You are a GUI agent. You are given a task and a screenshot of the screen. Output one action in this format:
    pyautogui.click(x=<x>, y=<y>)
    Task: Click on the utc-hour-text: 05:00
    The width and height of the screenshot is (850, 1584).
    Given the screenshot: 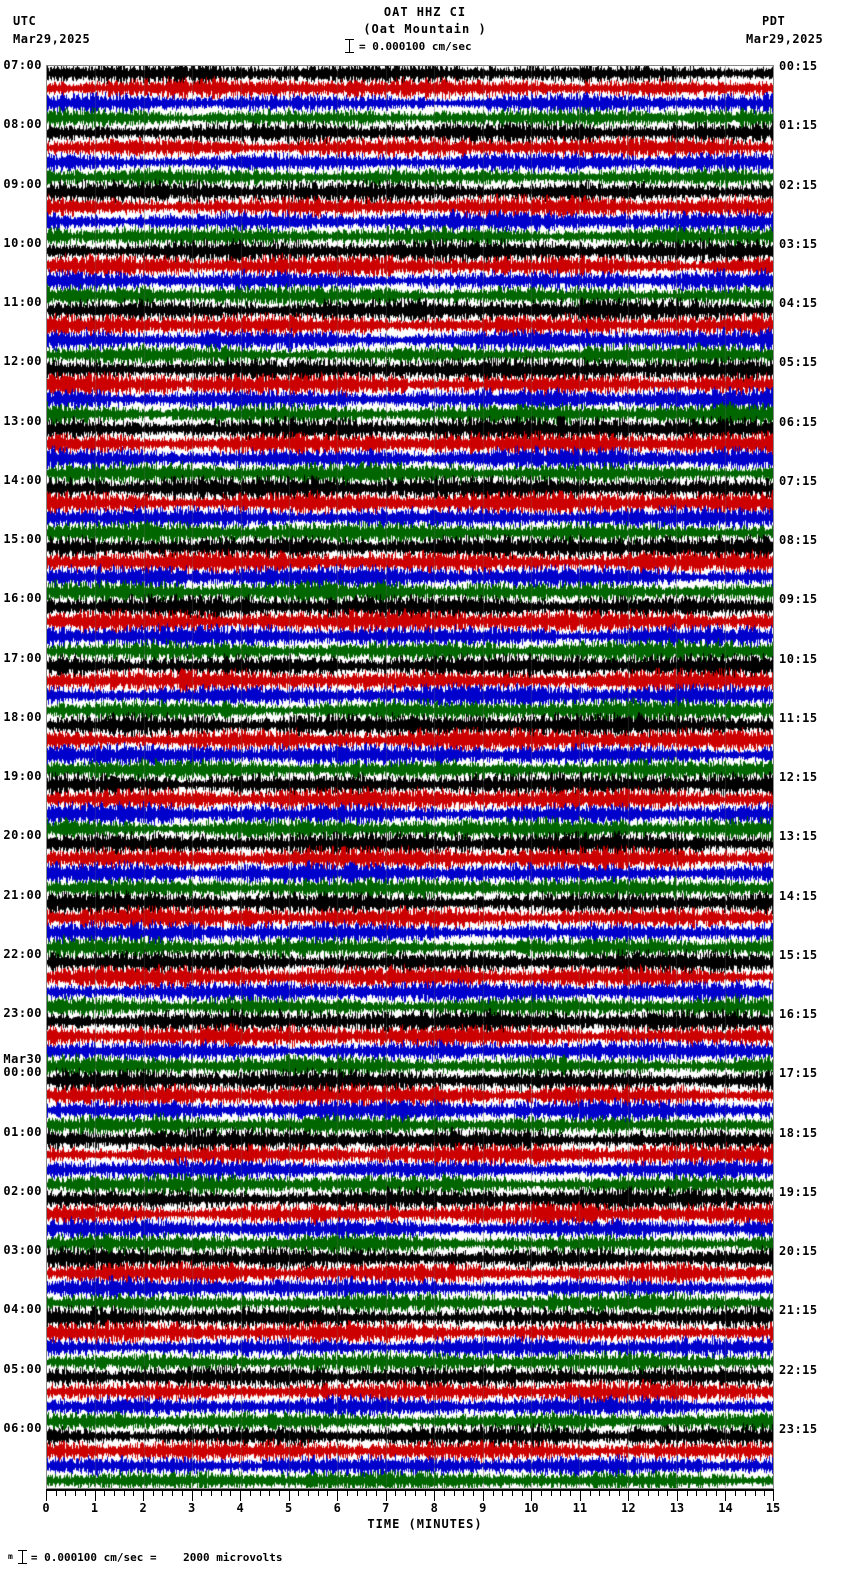 What is the action you would take?
    pyautogui.click(x=22, y=1368)
    